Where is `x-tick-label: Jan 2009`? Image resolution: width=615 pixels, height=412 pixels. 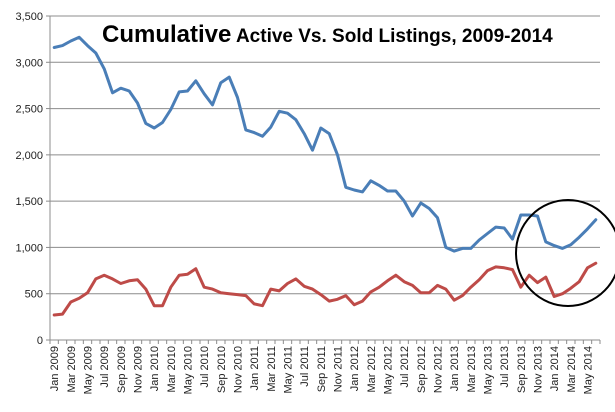 x-tick-label: Jan 2009 is located at coordinates (55, 368).